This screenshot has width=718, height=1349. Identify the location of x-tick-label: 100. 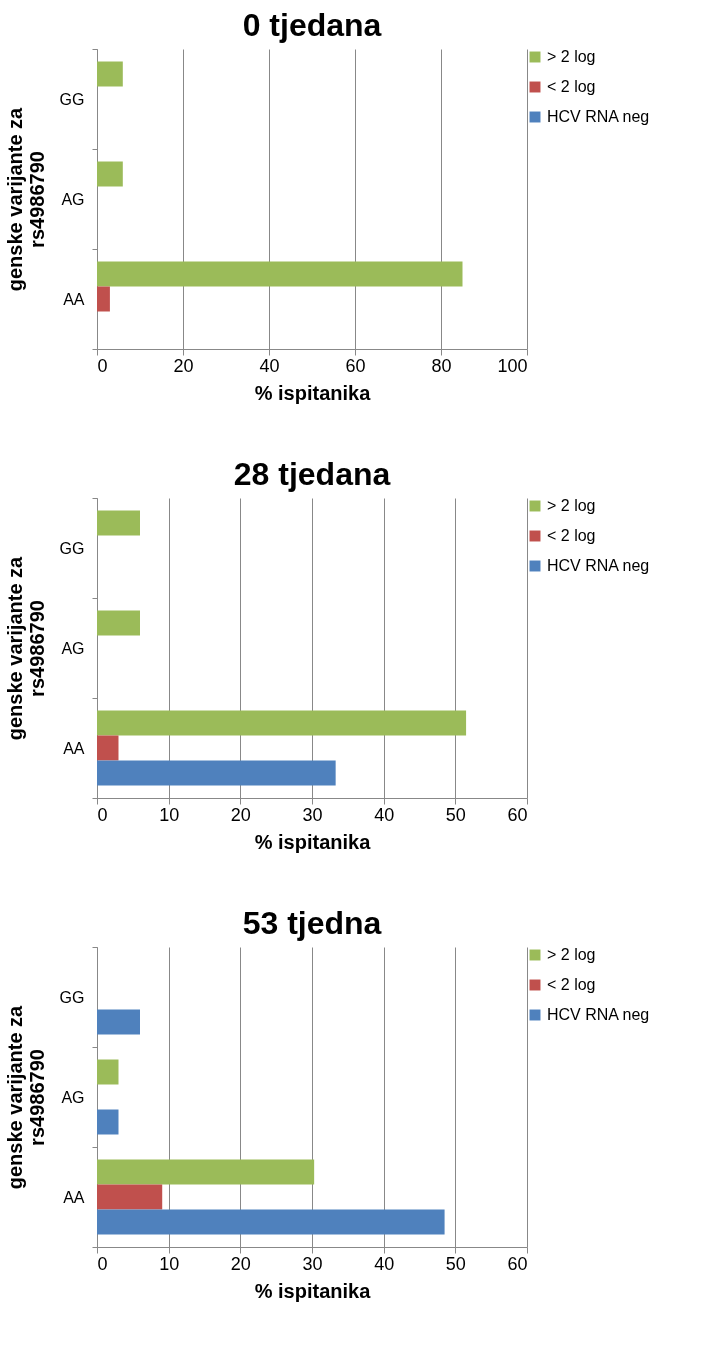
(512, 365).